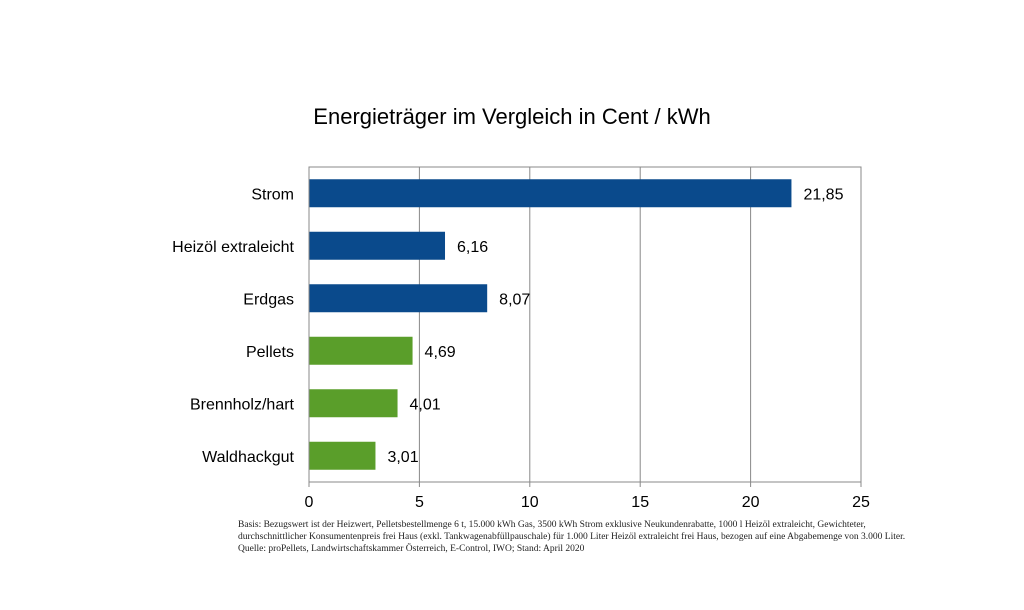 The height and width of the screenshot is (610, 1024). I want to click on x-tick-label: 15, so click(640, 502).